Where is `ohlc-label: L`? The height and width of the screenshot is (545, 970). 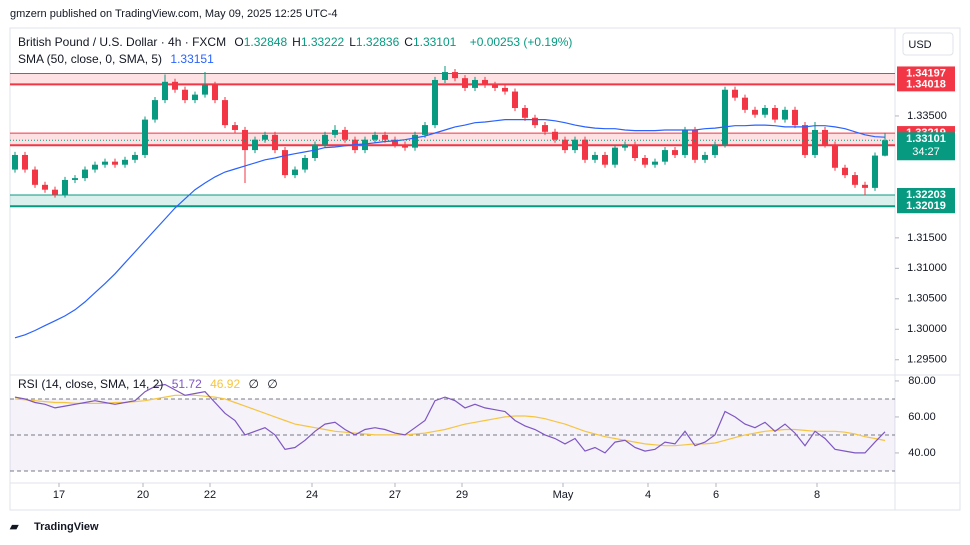
ohlc-label: L is located at coordinates (352, 42).